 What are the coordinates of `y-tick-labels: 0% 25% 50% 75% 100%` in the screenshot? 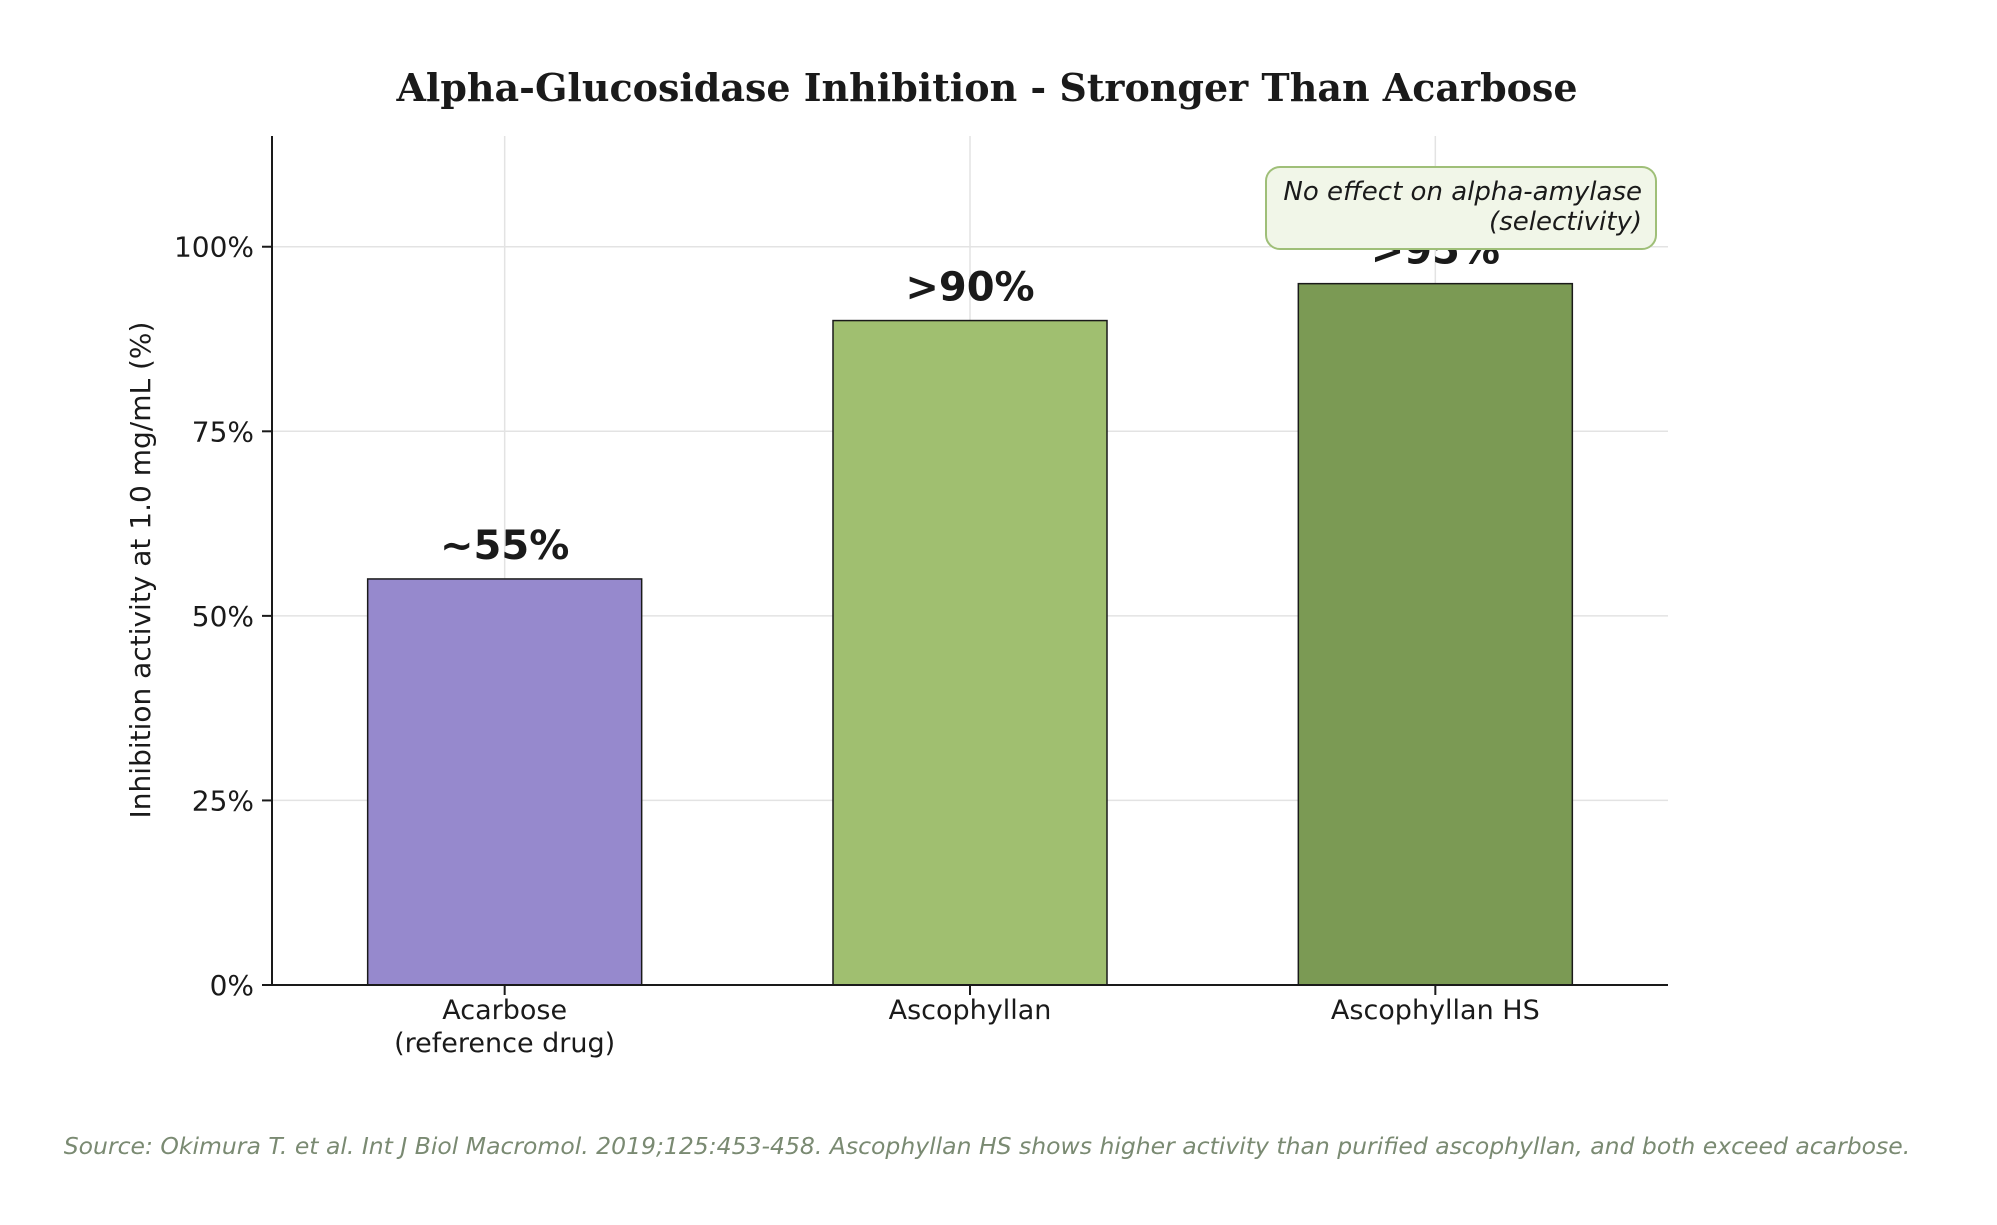 It's located at (223, 616).